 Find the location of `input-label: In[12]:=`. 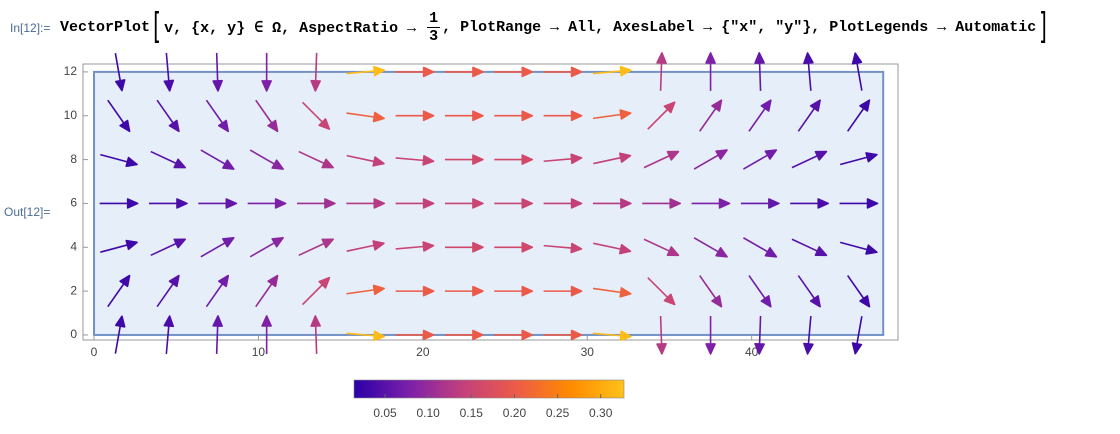

input-label: In[12]:= is located at coordinates (30, 28).